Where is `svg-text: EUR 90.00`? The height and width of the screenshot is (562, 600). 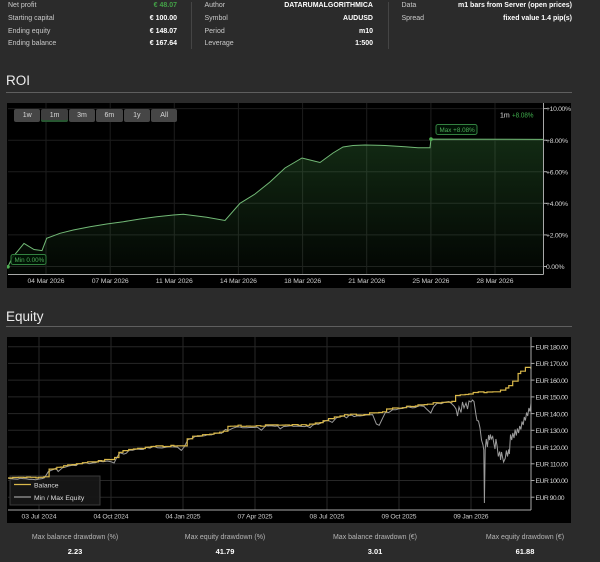
svg-text: EUR 90.00 is located at coordinates (550, 498).